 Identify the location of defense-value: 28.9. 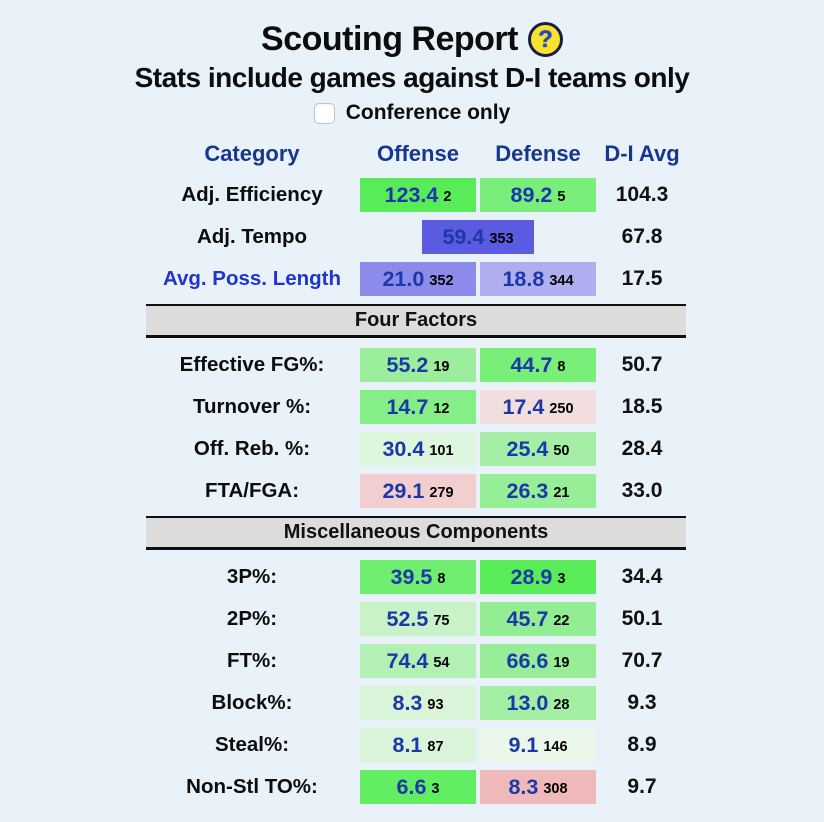
(531, 576).